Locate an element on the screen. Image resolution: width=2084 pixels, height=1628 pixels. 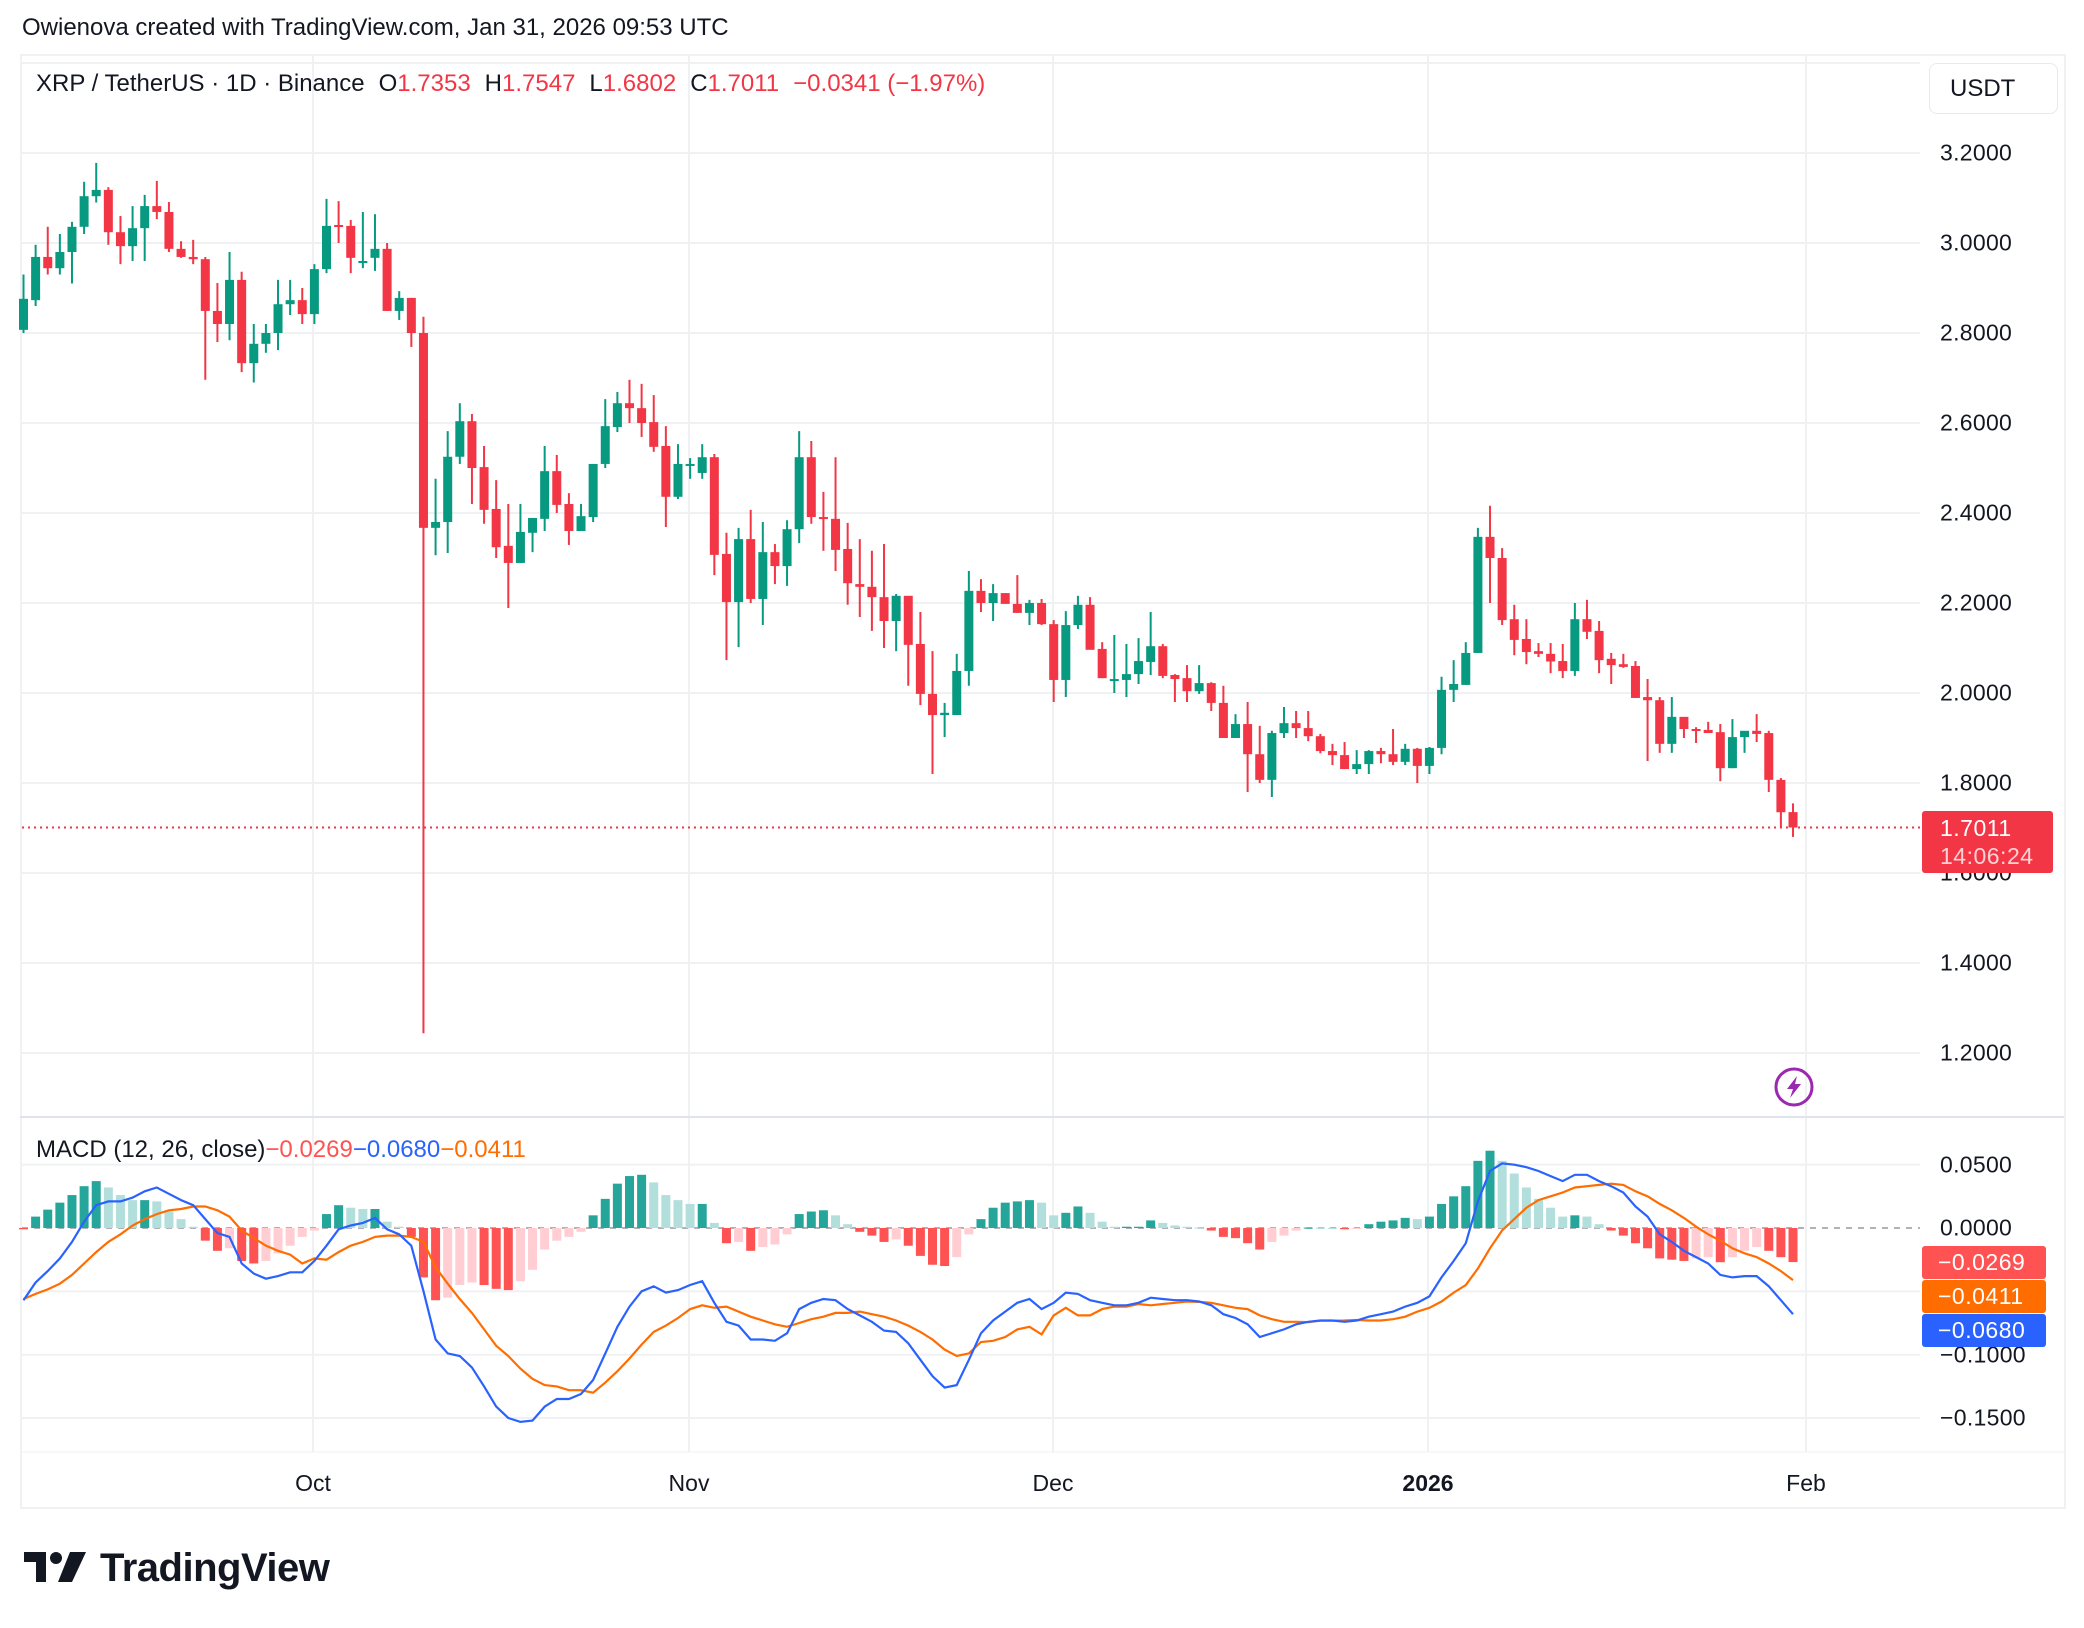
currency-button: USDT is located at coordinates (1993, 88).